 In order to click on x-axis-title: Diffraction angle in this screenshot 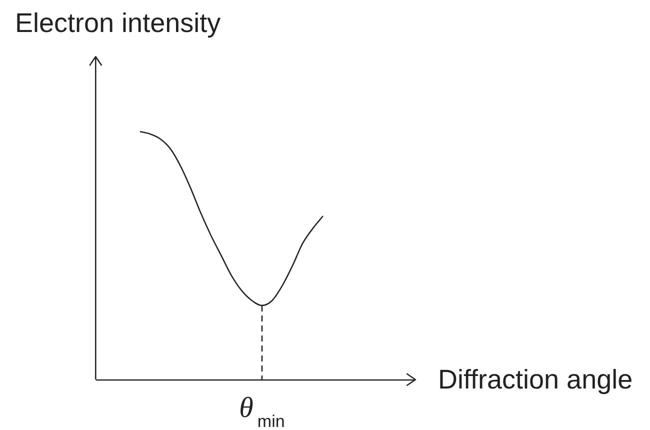, I will do `click(535, 379)`.